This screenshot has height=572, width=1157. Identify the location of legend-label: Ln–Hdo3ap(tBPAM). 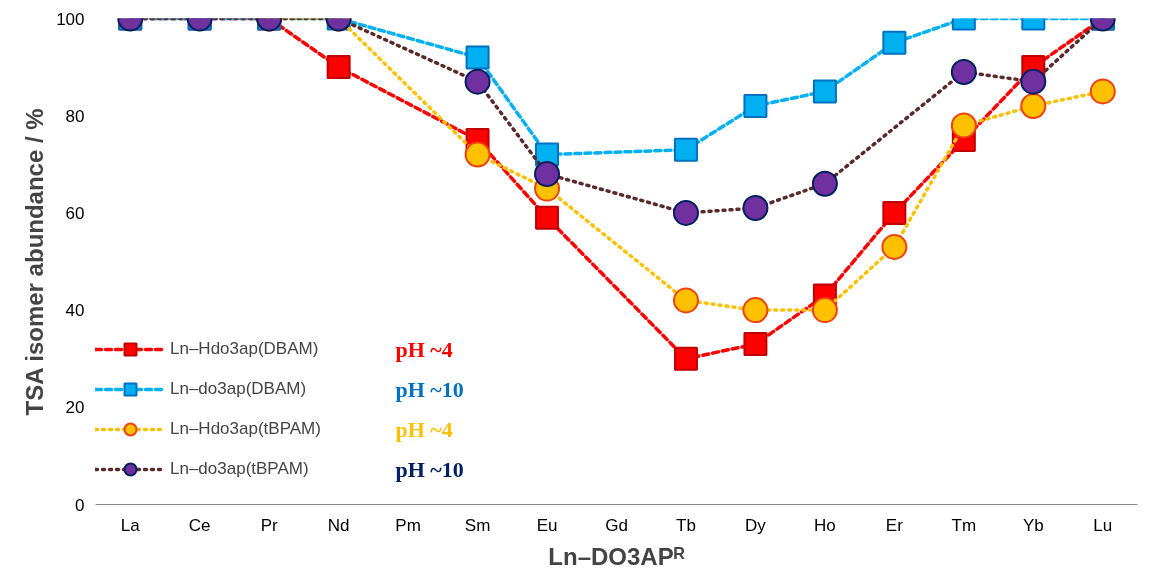
(245, 429).